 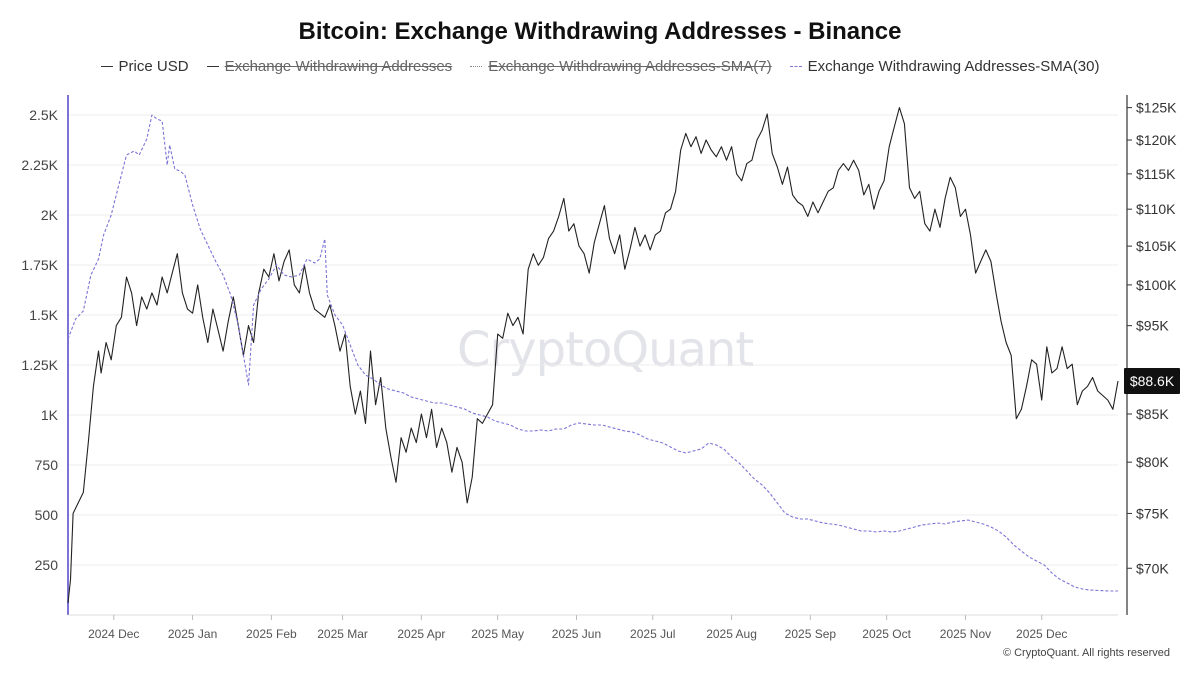 I want to click on x-tick-label: 2025 Jun, so click(x=576, y=634).